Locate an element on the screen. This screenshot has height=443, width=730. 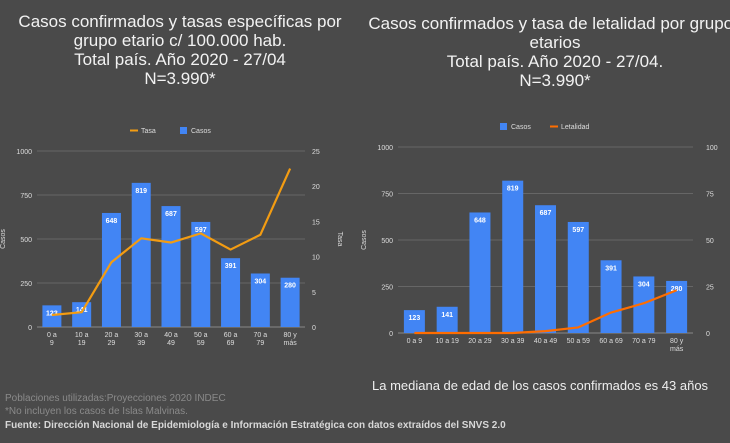
y2-tick-label: 50 is located at coordinates (710, 241).